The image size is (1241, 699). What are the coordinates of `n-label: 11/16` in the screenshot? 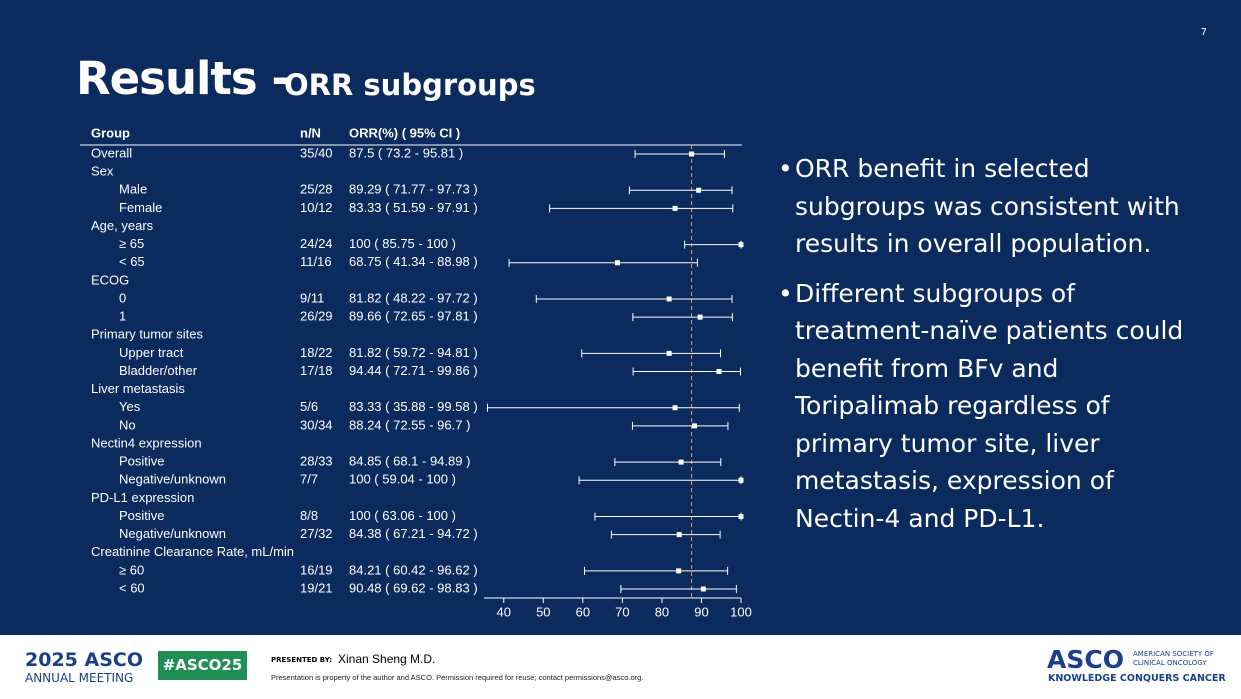 It's located at (316, 261).